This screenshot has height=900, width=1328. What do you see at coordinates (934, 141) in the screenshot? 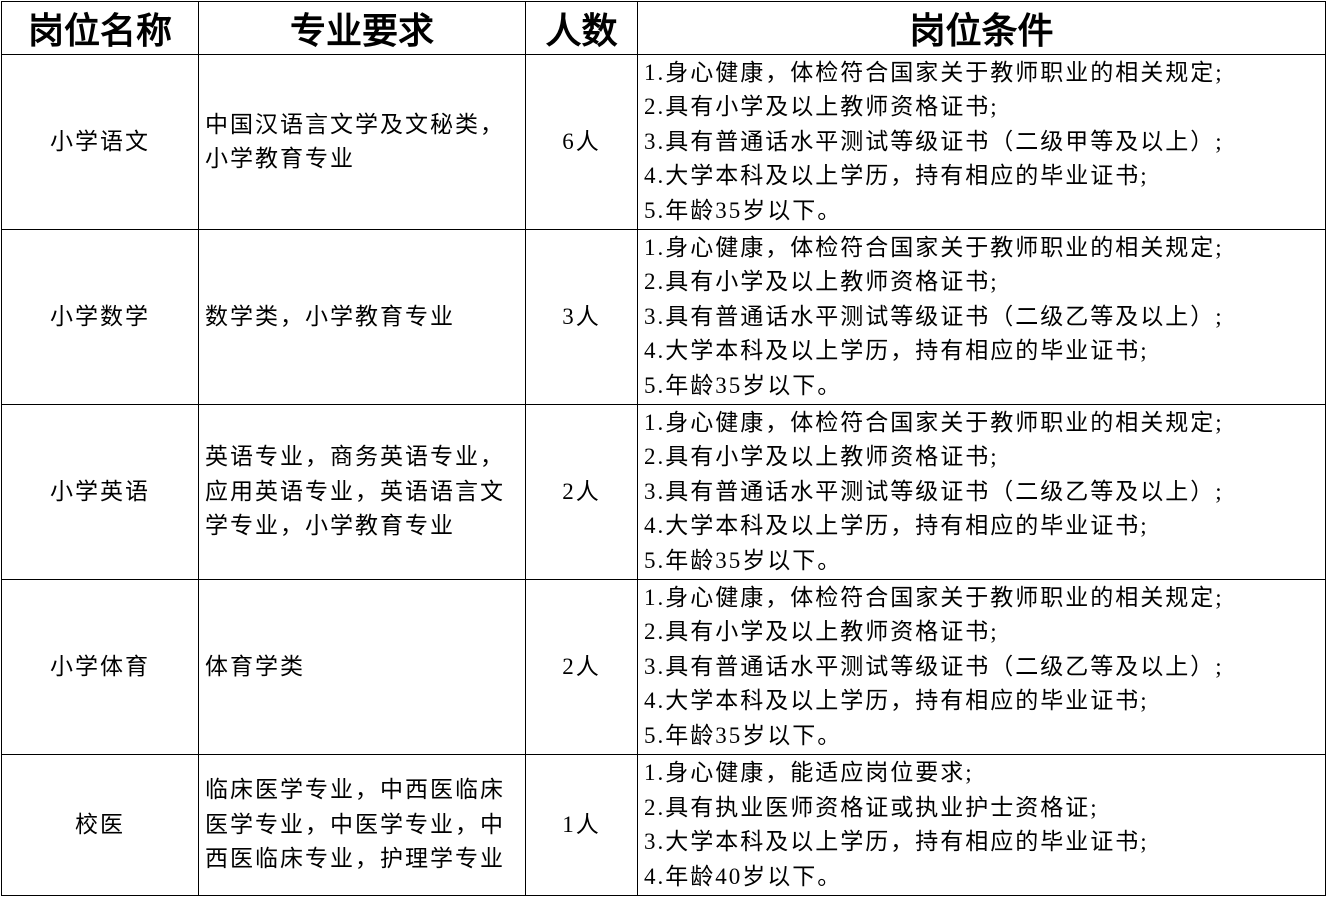
I see `condition-line: 3.具有普通话水平测试等级证书（二级甲等及以上）;` at bounding box center [934, 141].